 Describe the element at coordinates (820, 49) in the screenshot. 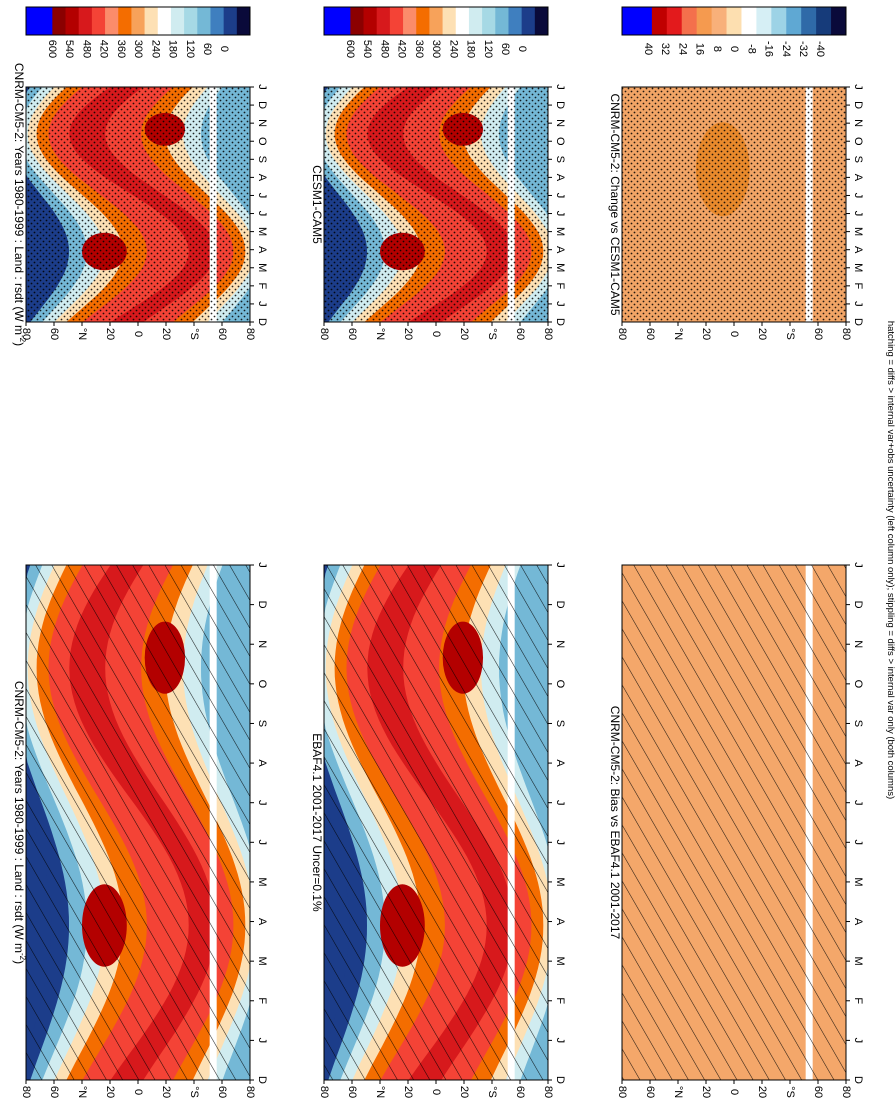

I see `colorbar-label: -40` at that location.